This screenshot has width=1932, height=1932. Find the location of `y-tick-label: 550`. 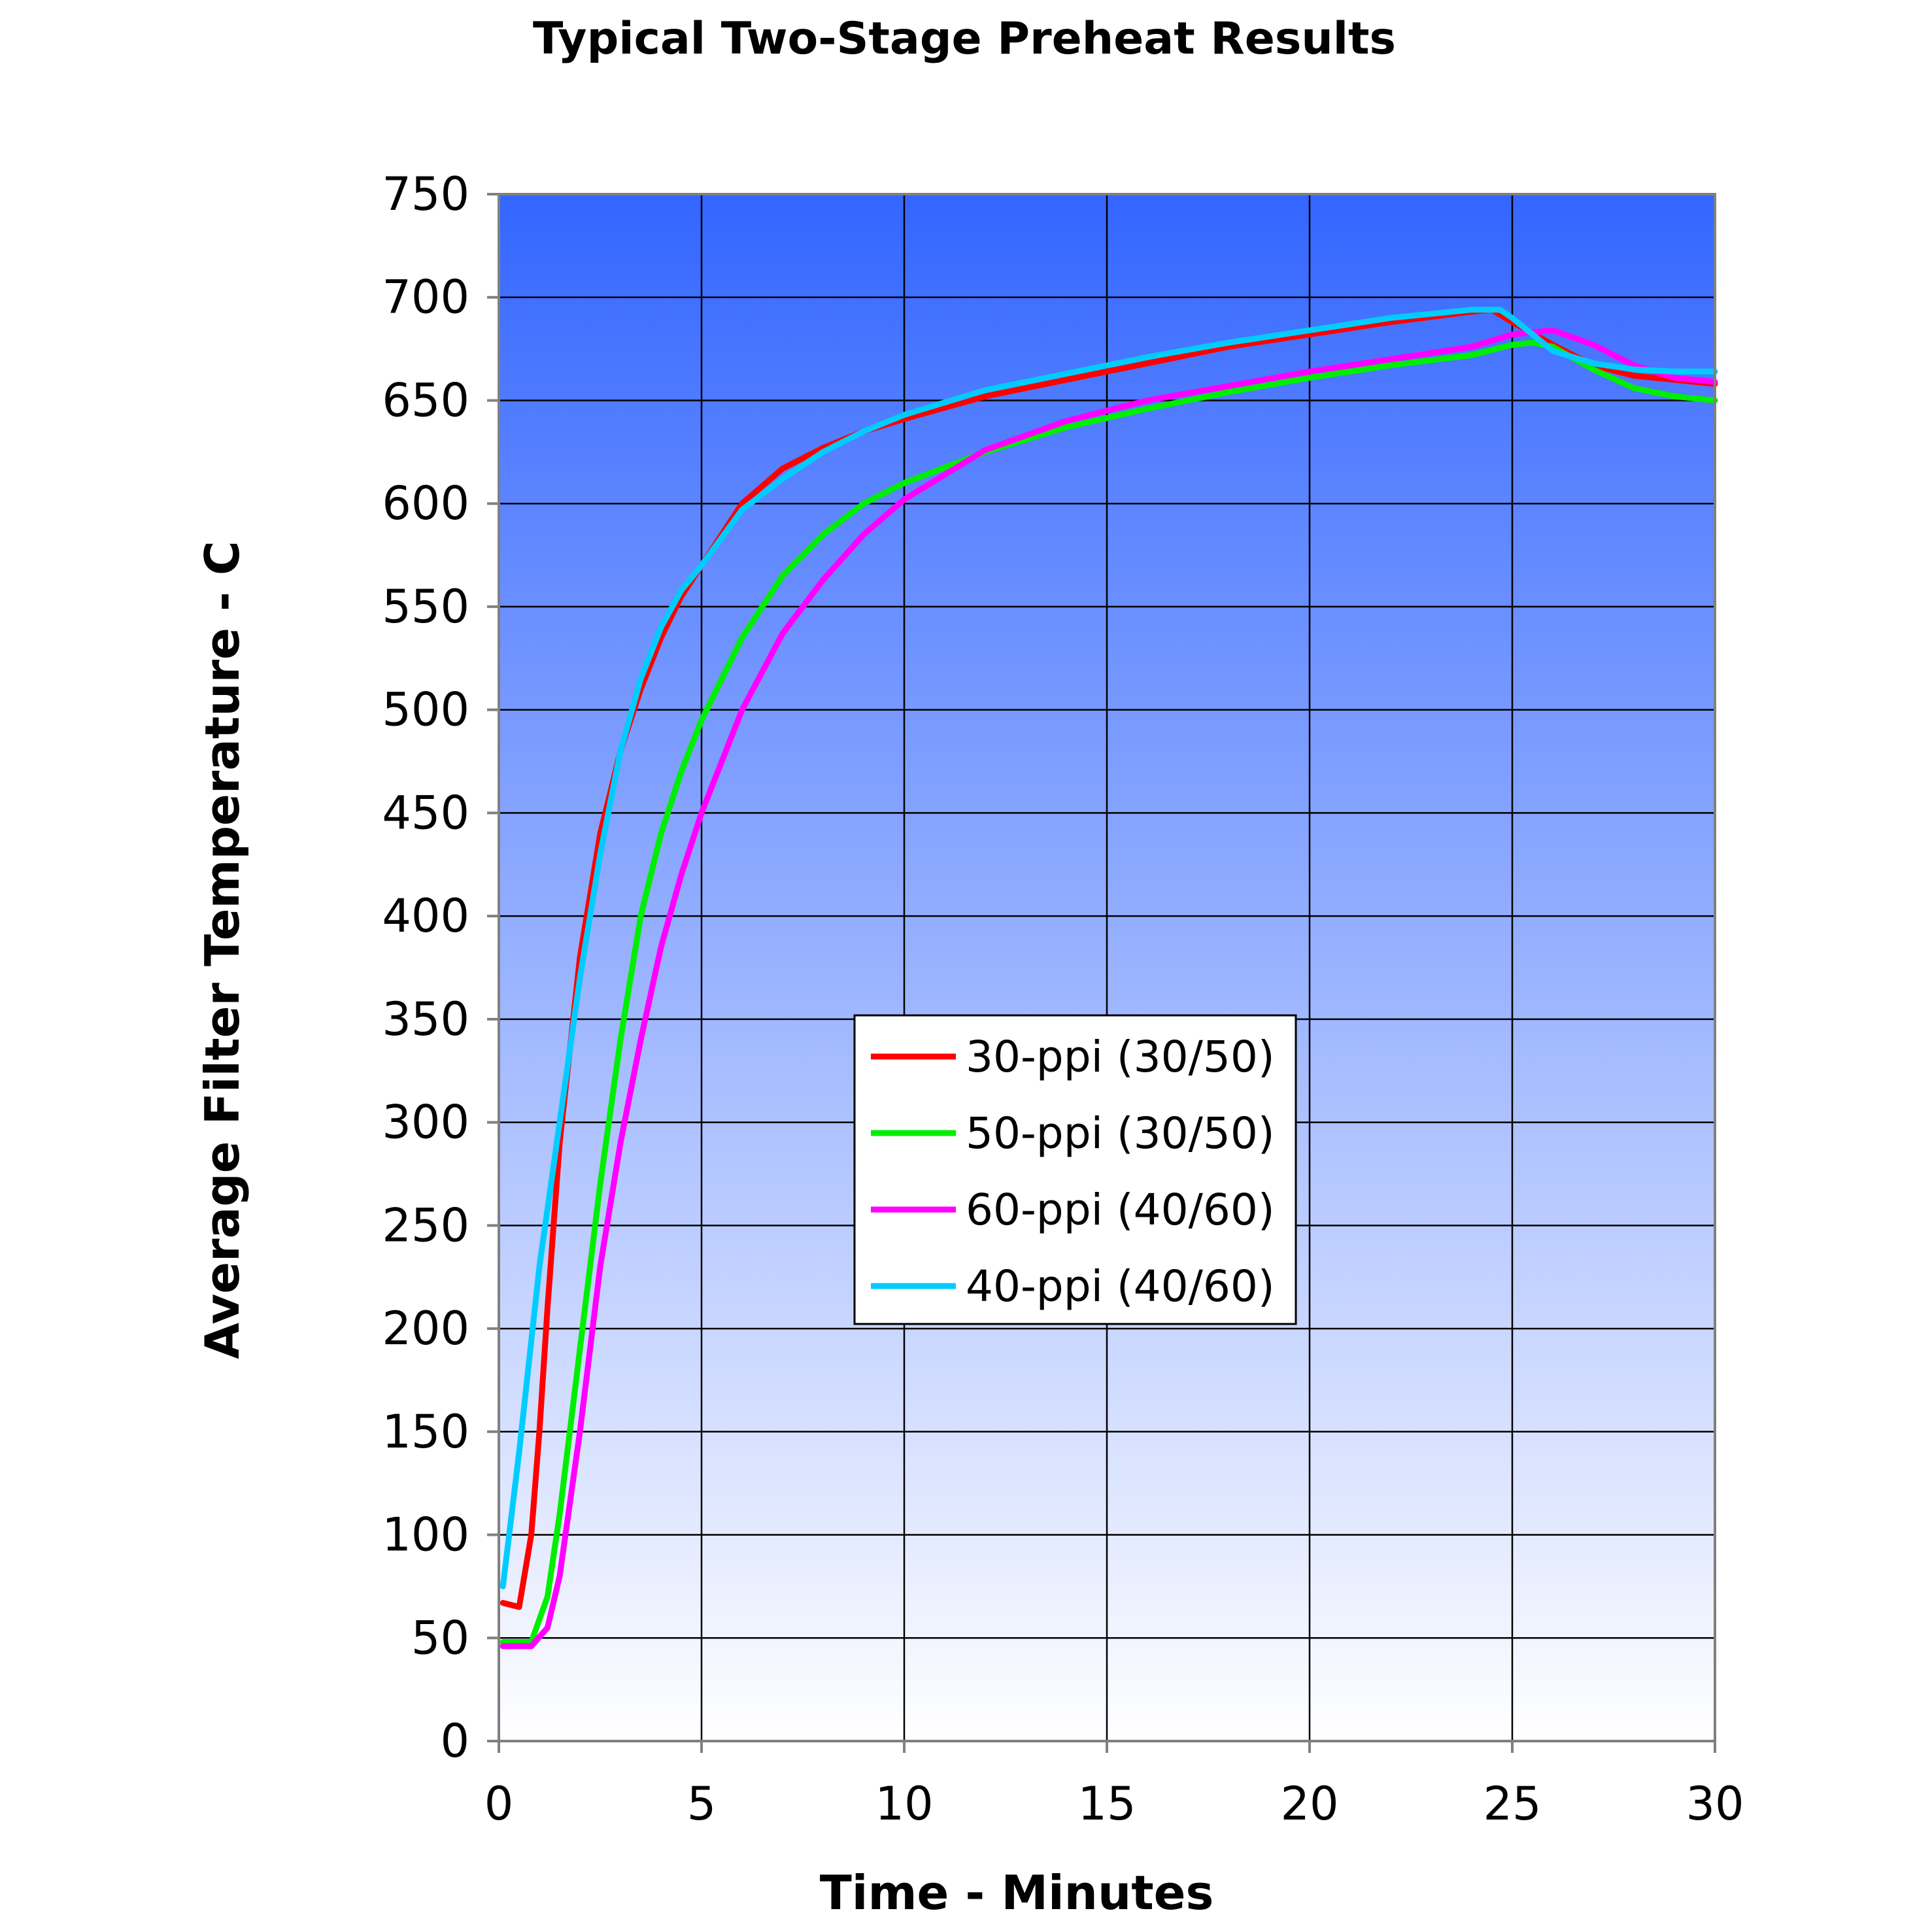

y-tick-label: 550 is located at coordinates (425, 607).